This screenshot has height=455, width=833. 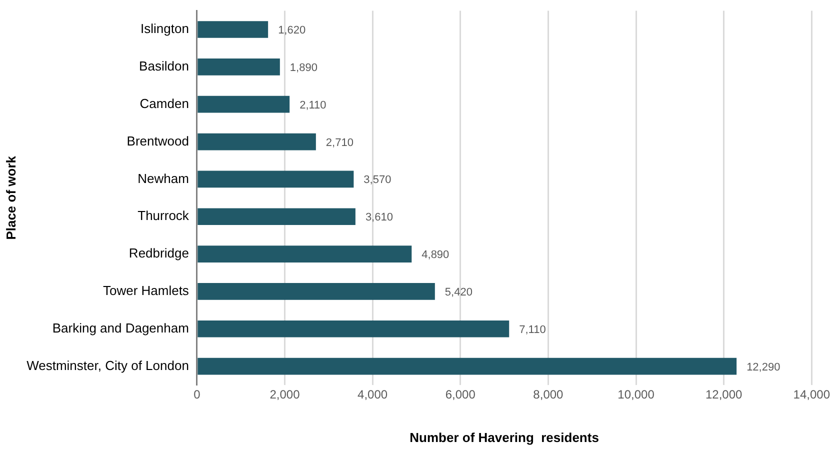 I want to click on x-tick-label: 6,000, so click(x=460, y=395).